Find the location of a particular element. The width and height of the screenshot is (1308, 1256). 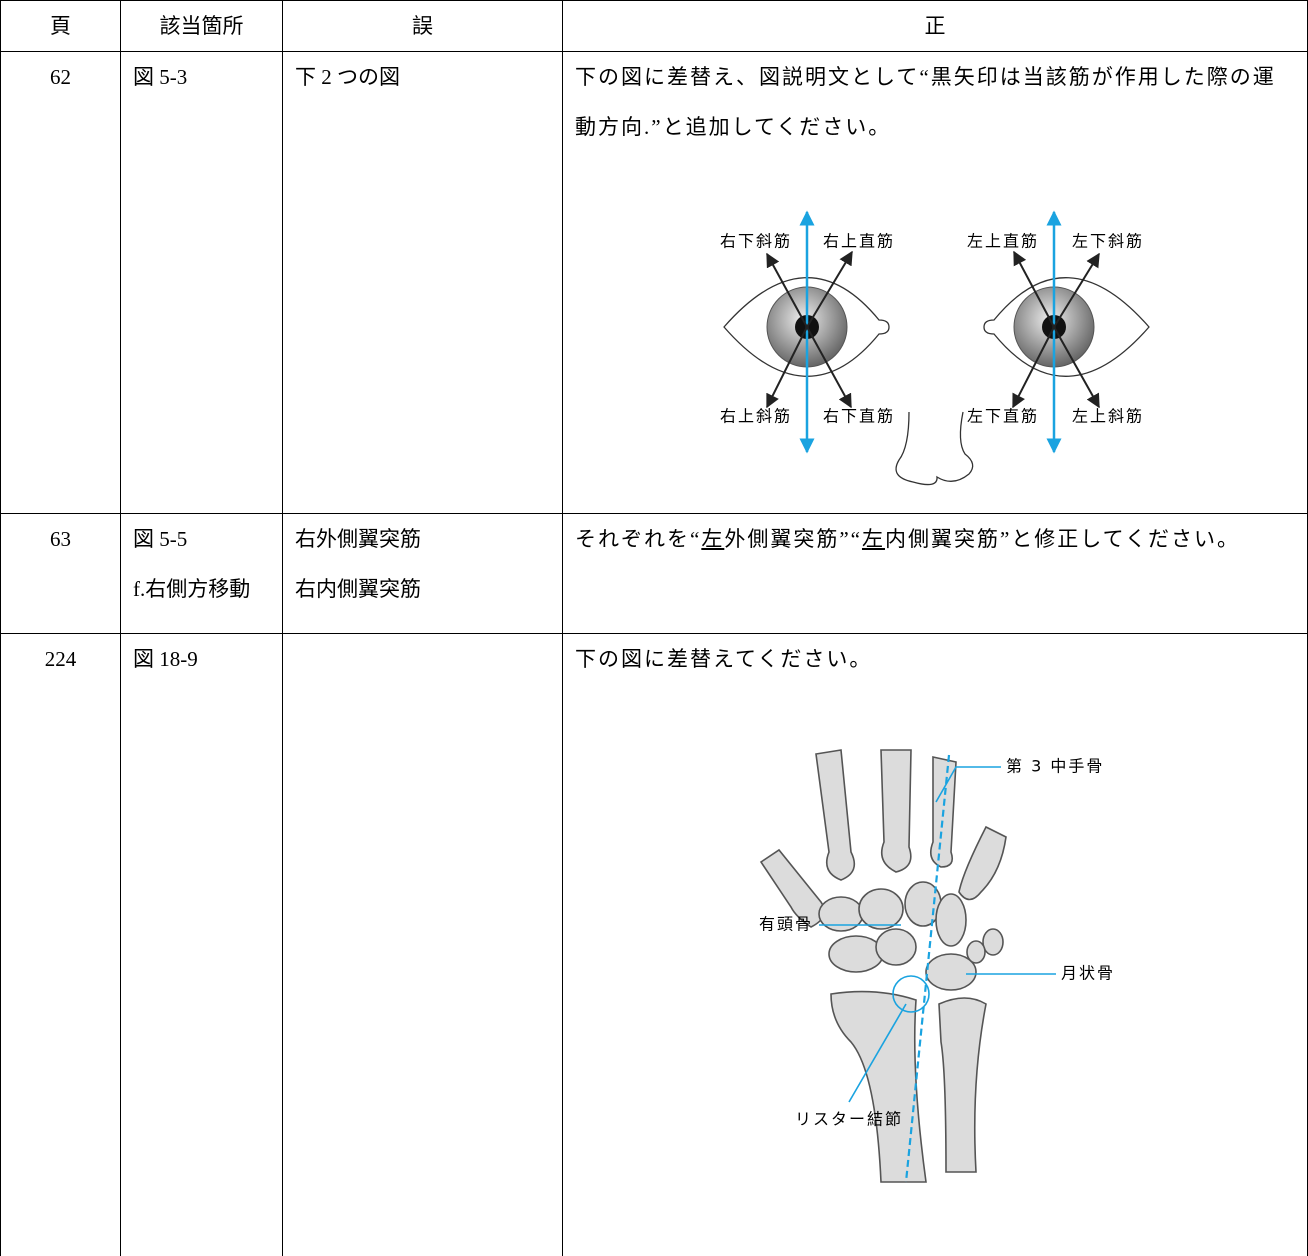

wrong-cell is located at coordinates (422, 944).